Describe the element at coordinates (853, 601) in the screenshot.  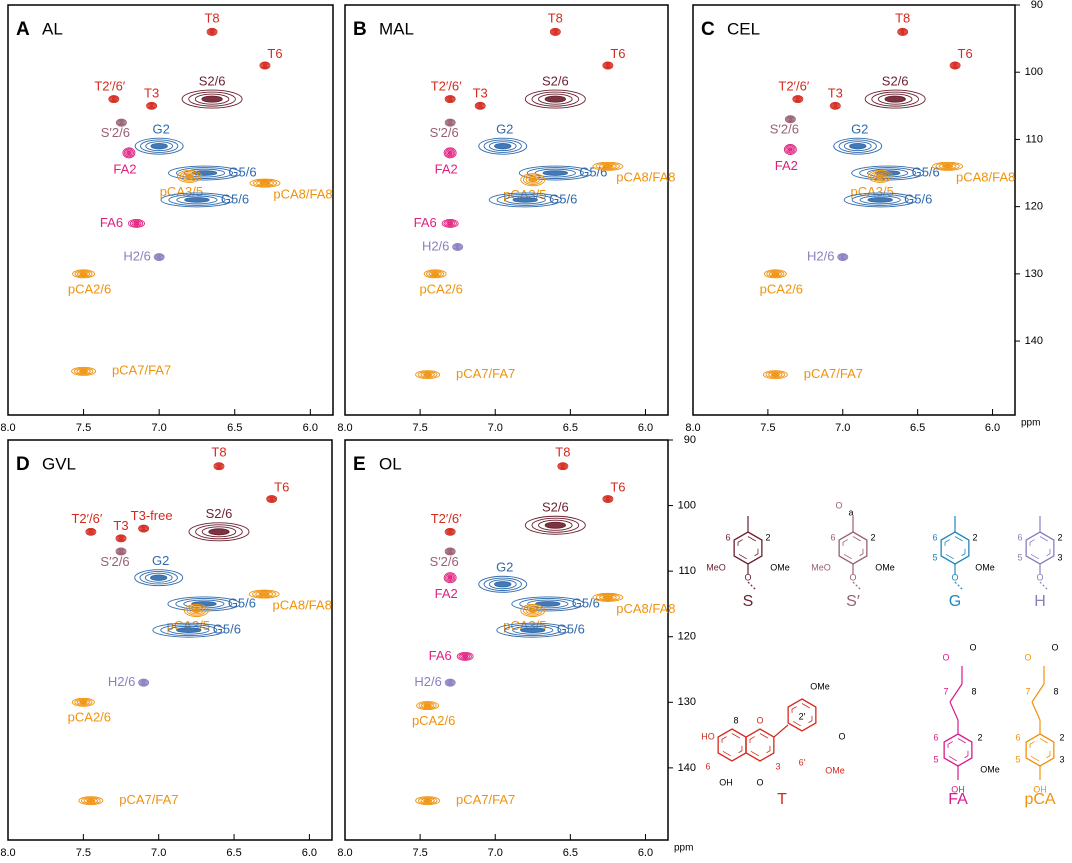
I see `structure-name: S′` at that location.